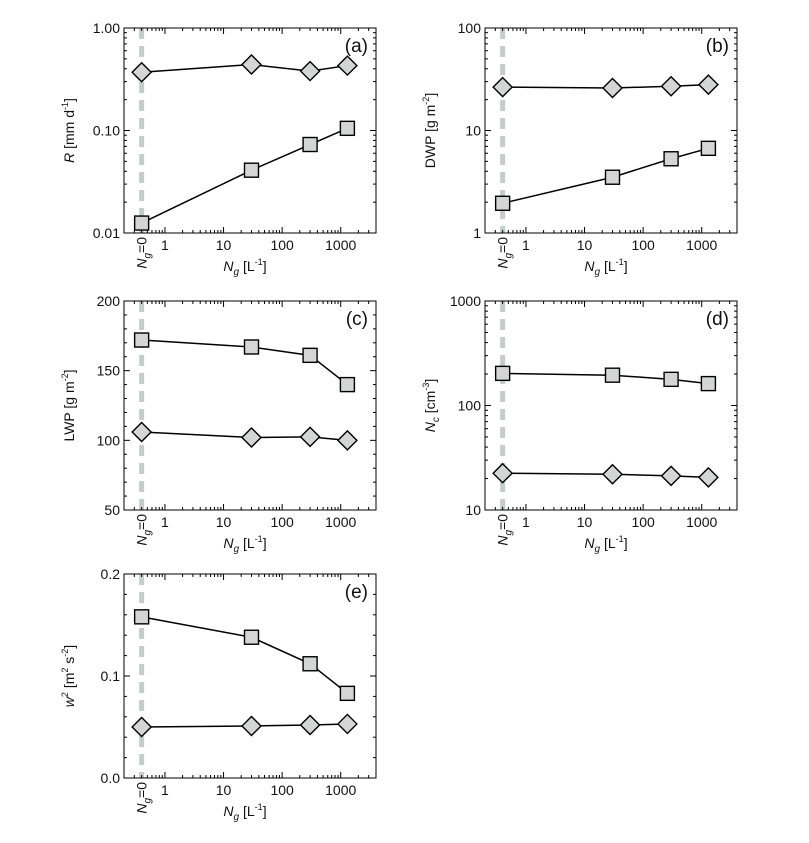 The width and height of the screenshot is (809, 843). I want to click on y-axis-label: LWP [g m-2], so click(68, 405).